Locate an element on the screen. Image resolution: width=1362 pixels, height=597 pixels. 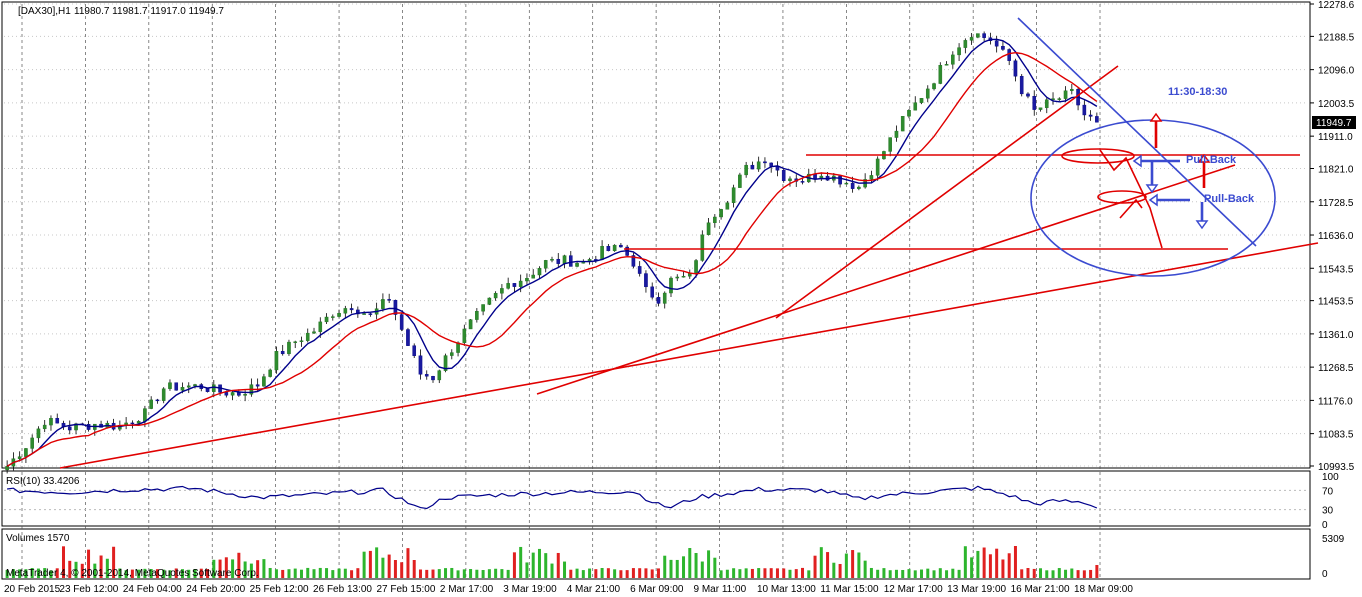
time-tick-label: 2 Mar 17:00 is located at coordinates (467, 589).